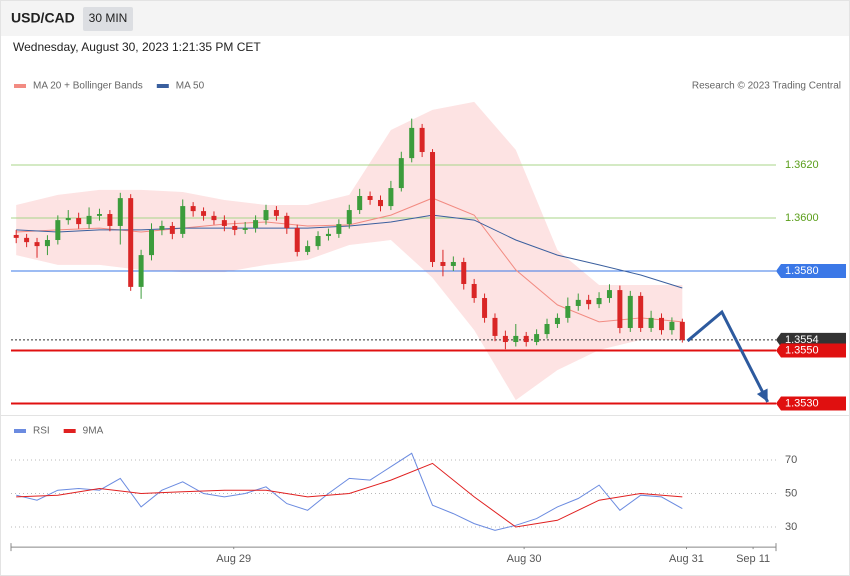  What do you see at coordinates (41, 431) in the screenshot?
I see `legend-label: RSI` at bounding box center [41, 431].